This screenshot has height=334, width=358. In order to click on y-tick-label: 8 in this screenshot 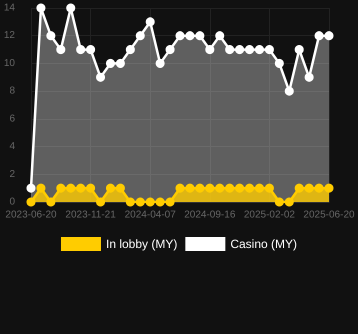, I will do `click(12, 91)`.